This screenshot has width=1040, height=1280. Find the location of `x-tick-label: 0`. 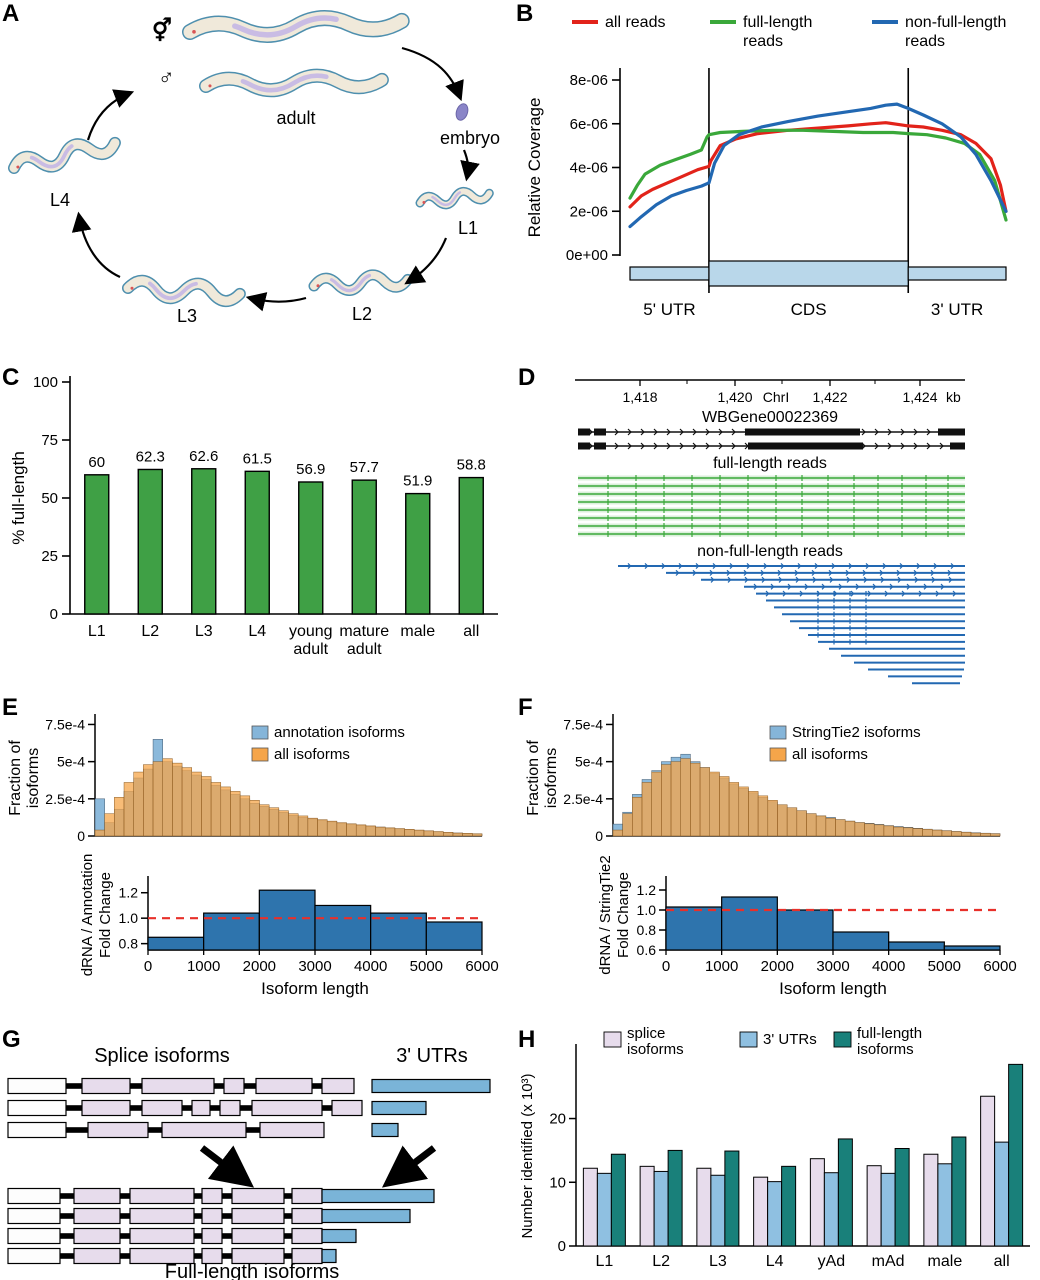

x-tick-label: 0 is located at coordinates (148, 966).